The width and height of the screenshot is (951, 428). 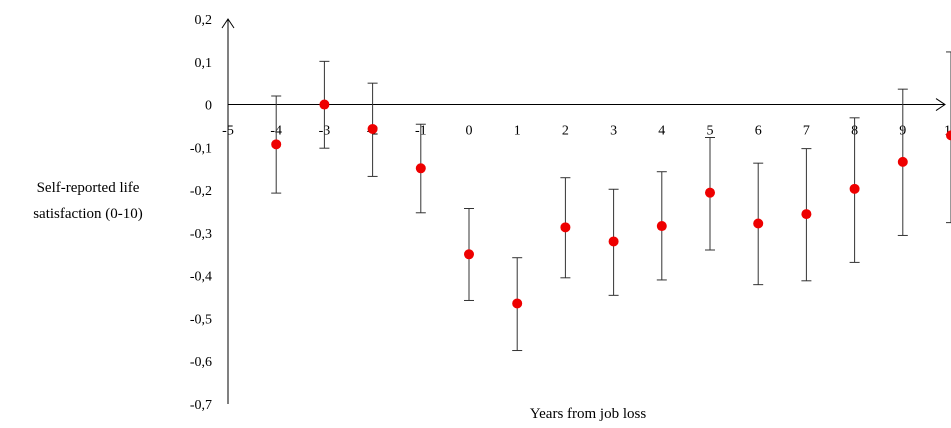 I want to click on y-tick-label: 0, so click(x=208, y=106).